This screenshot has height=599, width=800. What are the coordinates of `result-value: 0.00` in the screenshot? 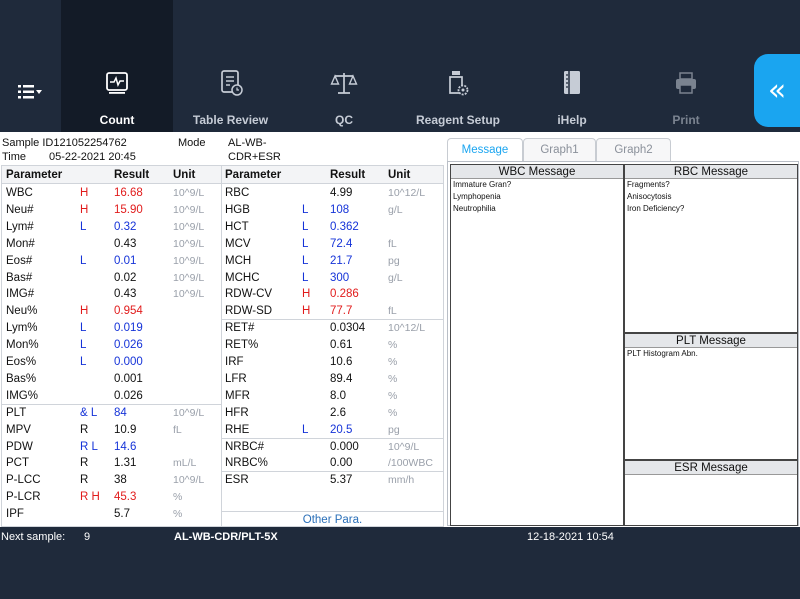 It's located at (341, 463).